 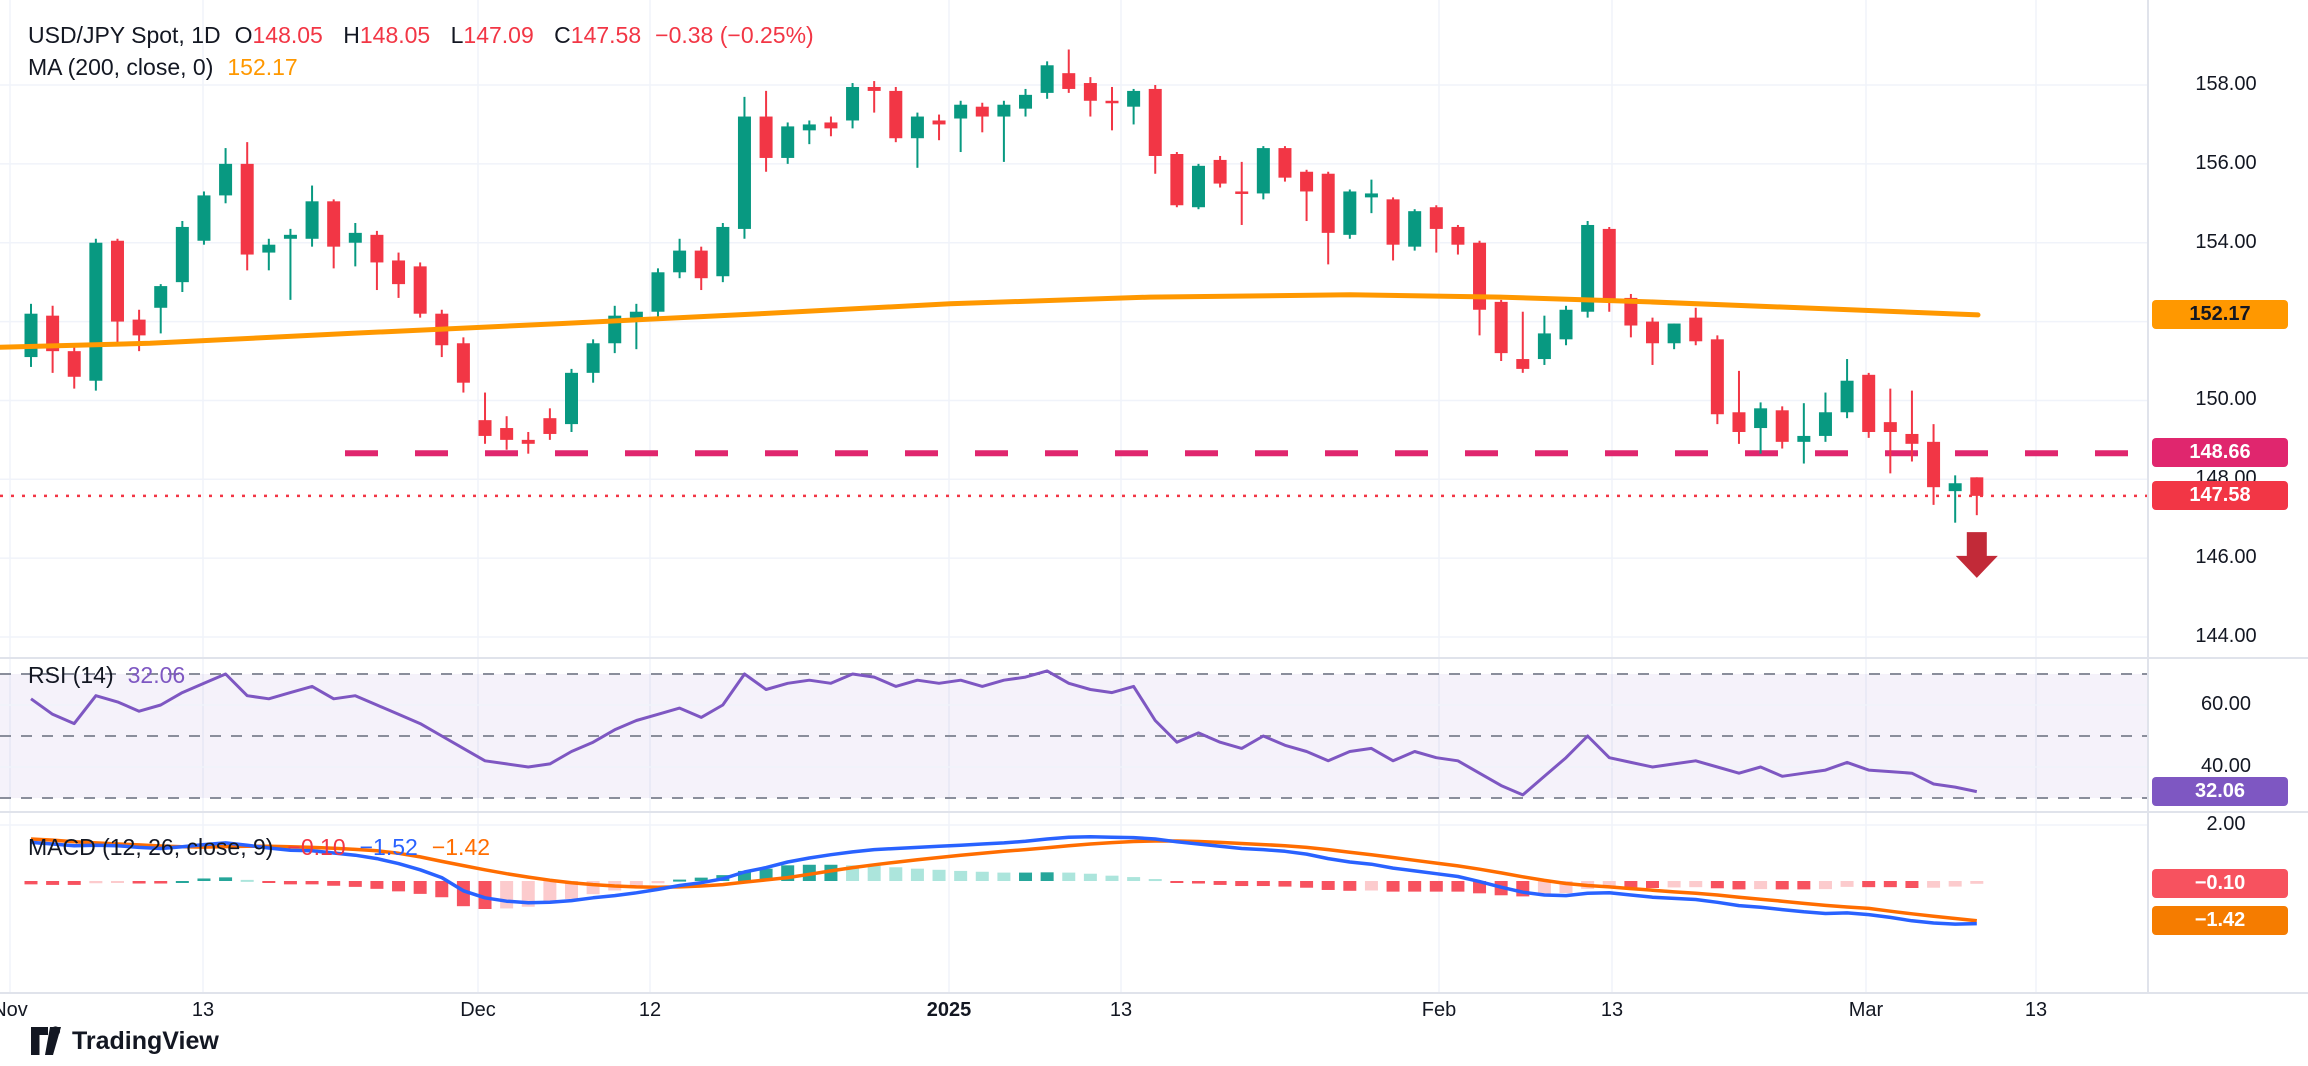 What do you see at coordinates (457, 35) in the screenshot?
I see `low-label: L` at bounding box center [457, 35].